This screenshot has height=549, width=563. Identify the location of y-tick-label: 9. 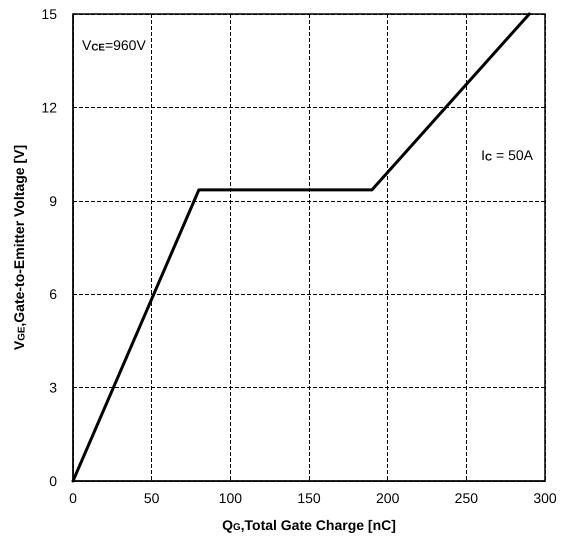
(53, 200).